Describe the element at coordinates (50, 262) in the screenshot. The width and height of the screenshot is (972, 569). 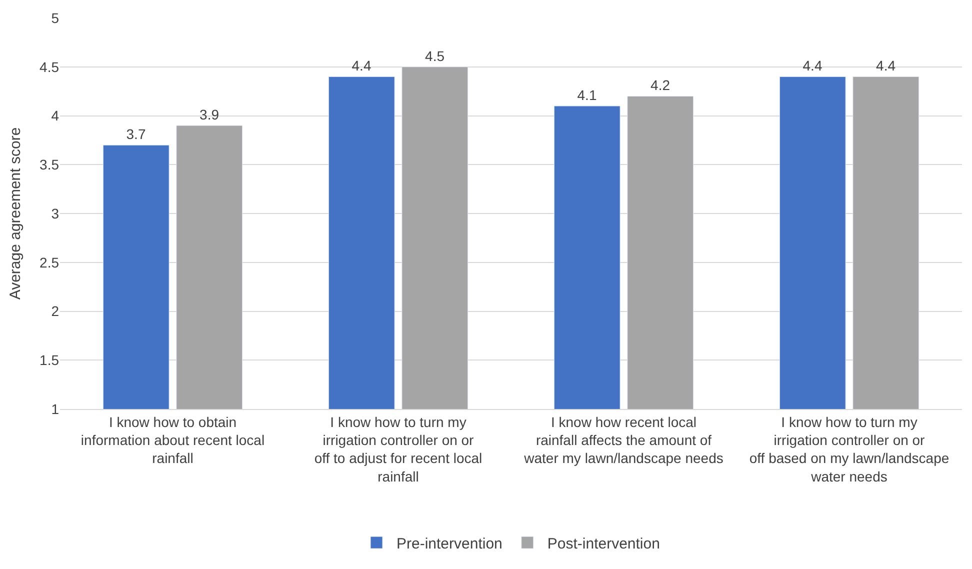
I see `y-tick-label: 2.5` at that location.